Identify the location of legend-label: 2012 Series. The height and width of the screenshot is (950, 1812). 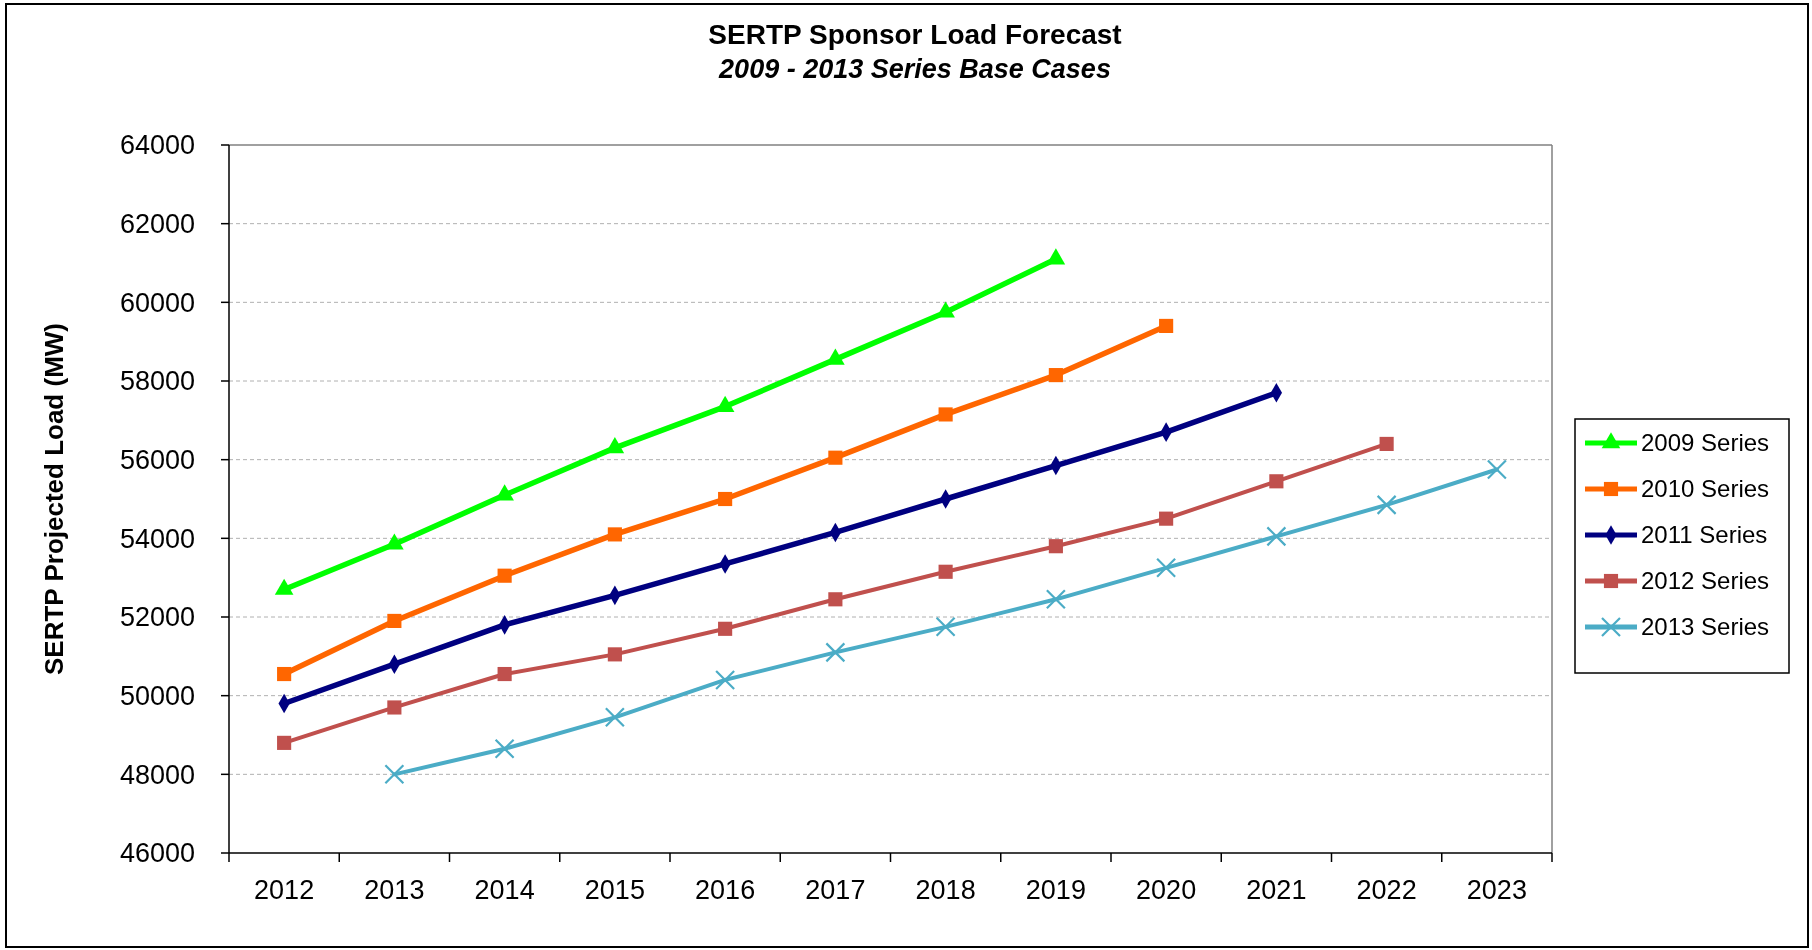
(1705, 581).